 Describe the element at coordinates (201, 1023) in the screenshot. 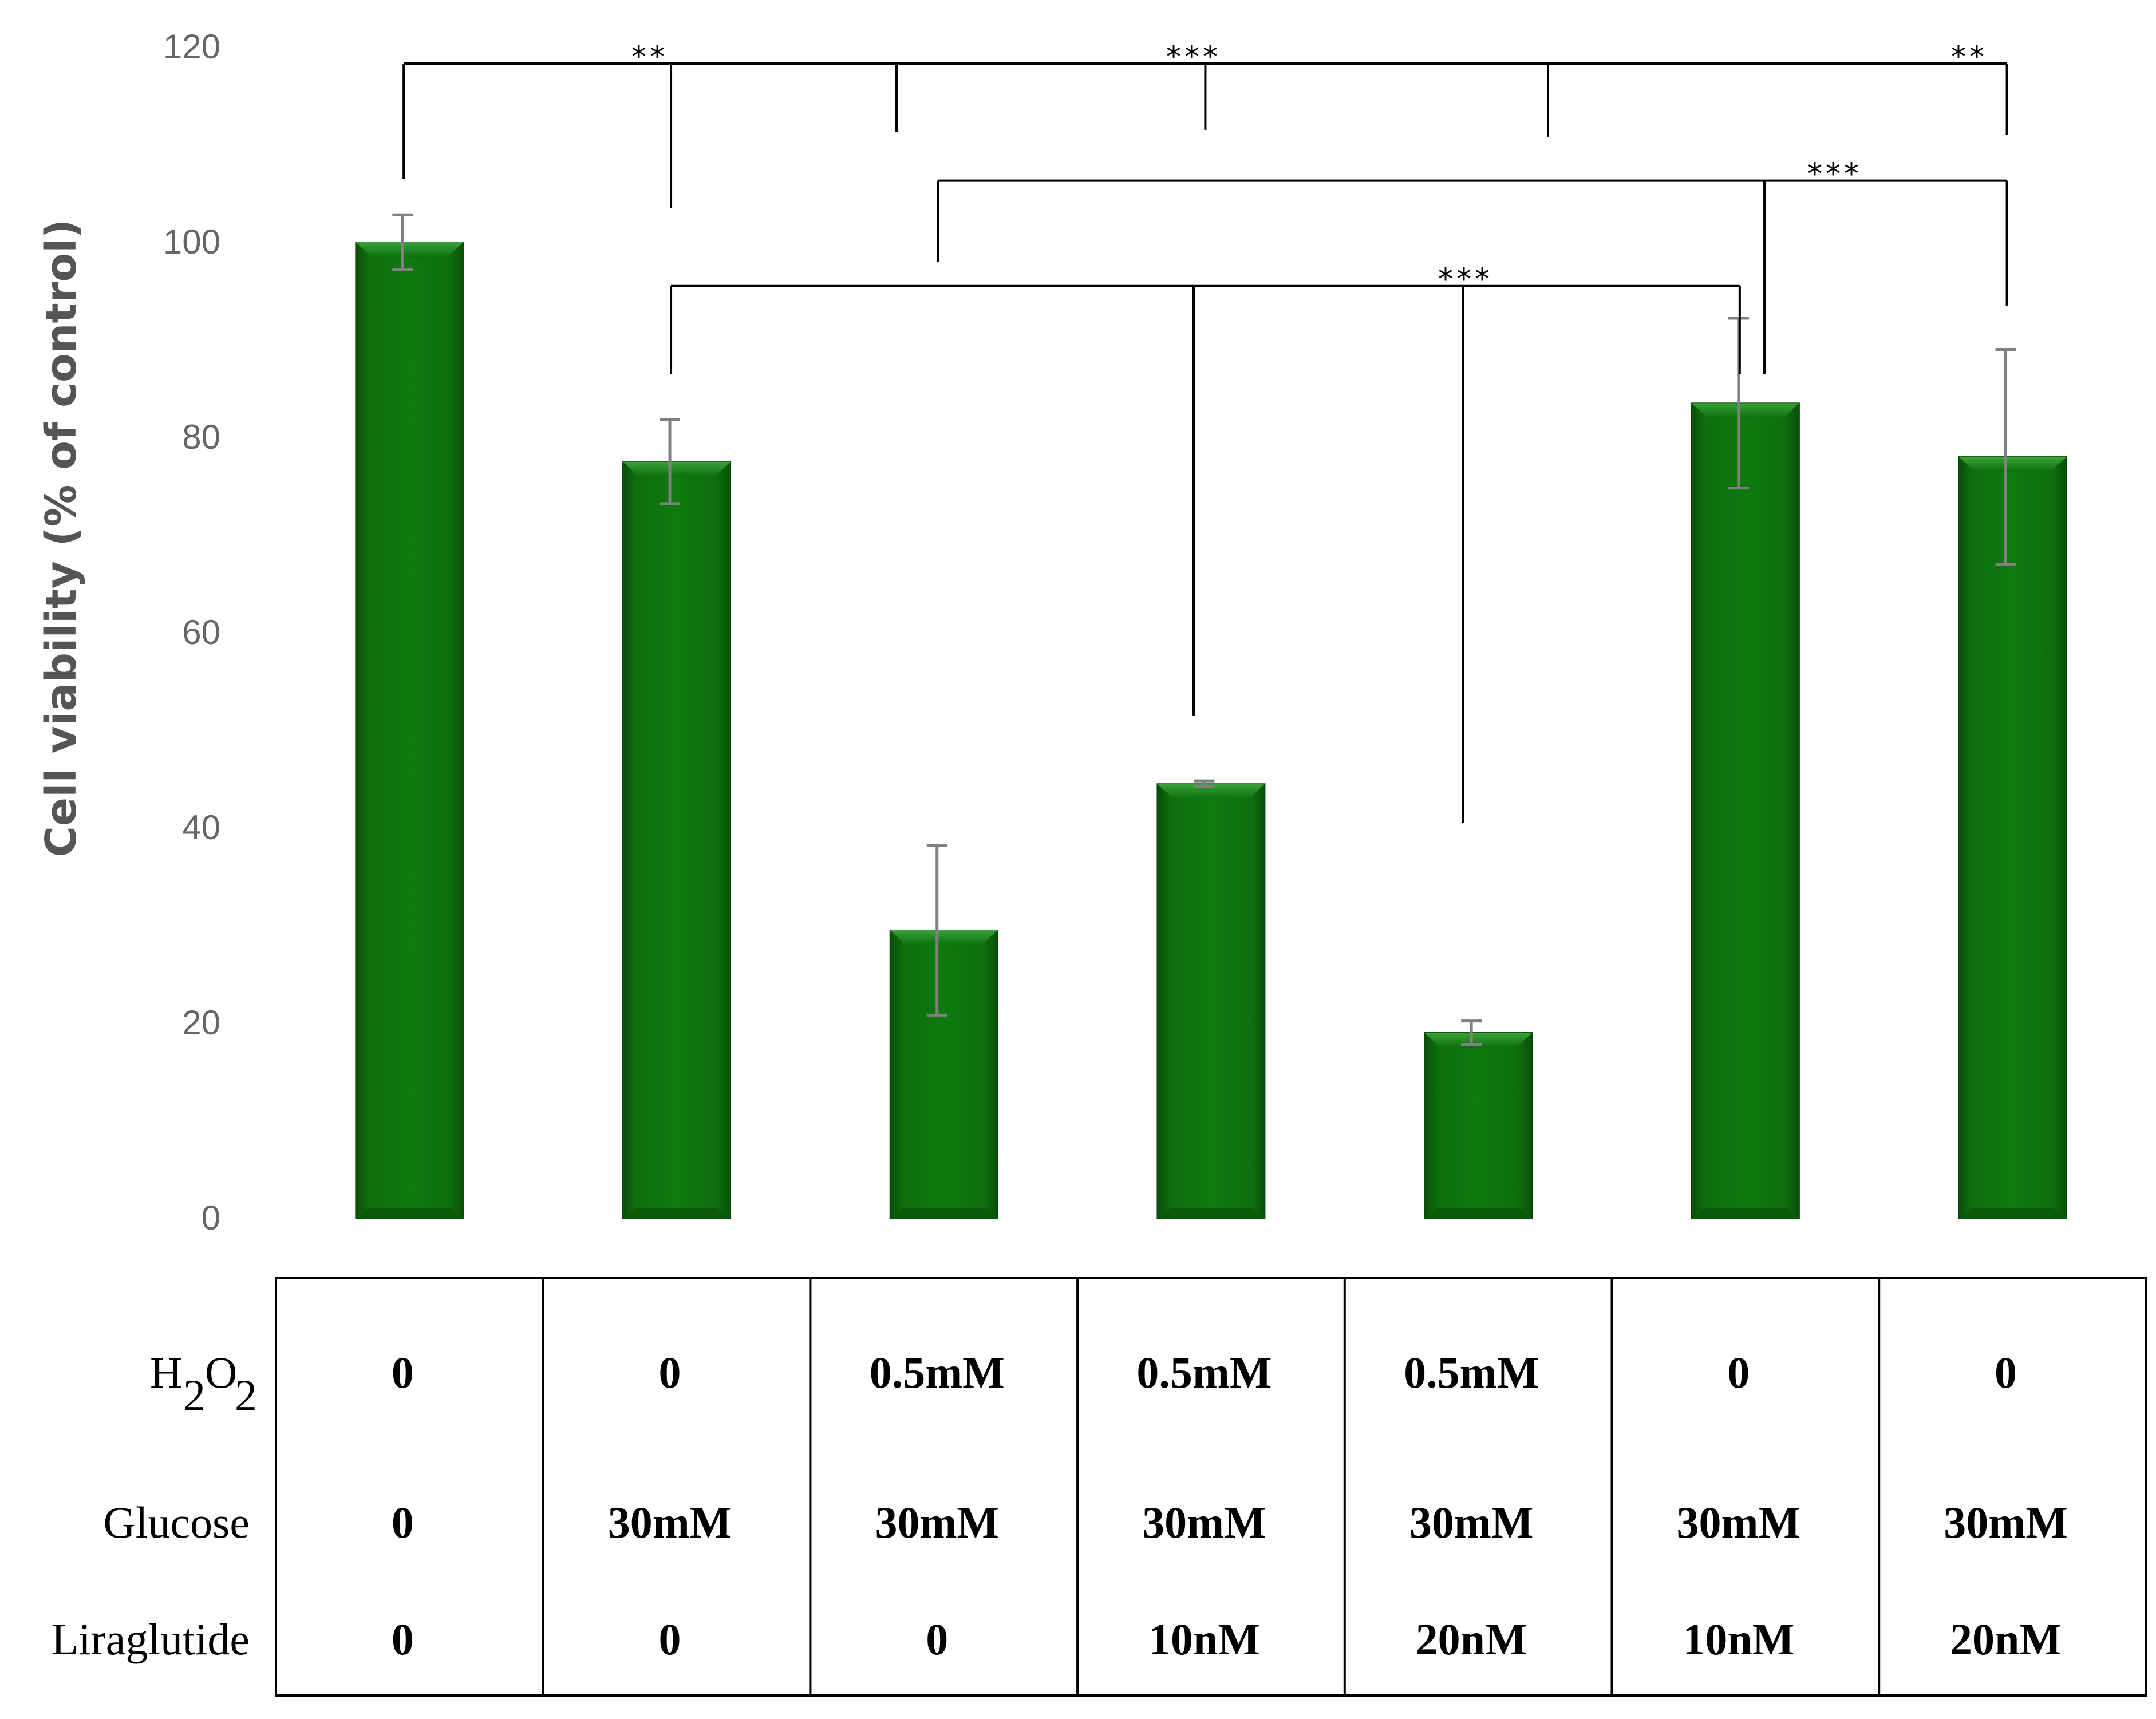

I see `y-tick-label: 20` at that location.